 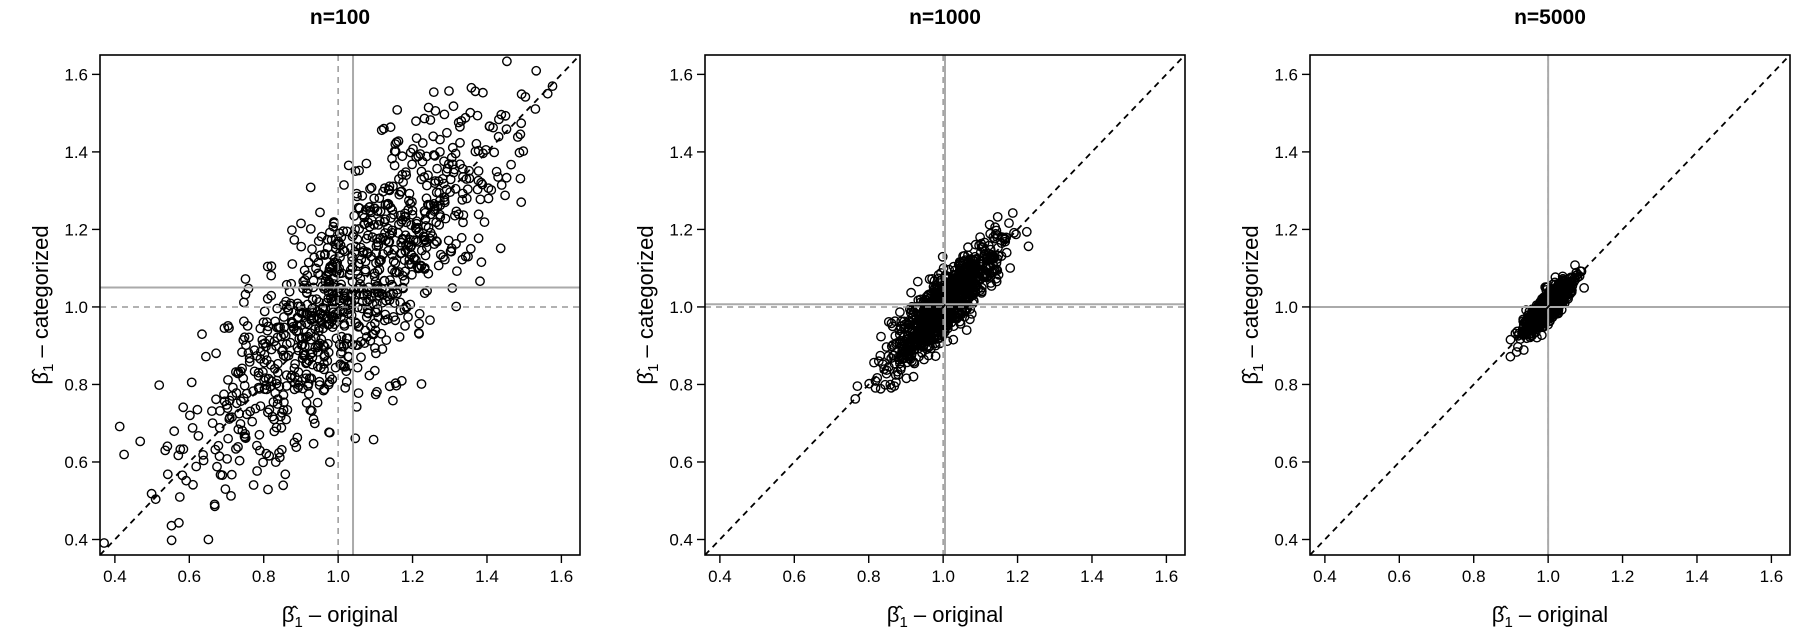 What do you see at coordinates (338, 576) in the screenshot?
I see `x-tick-label: 1.0` at bounding box center [338, 576].